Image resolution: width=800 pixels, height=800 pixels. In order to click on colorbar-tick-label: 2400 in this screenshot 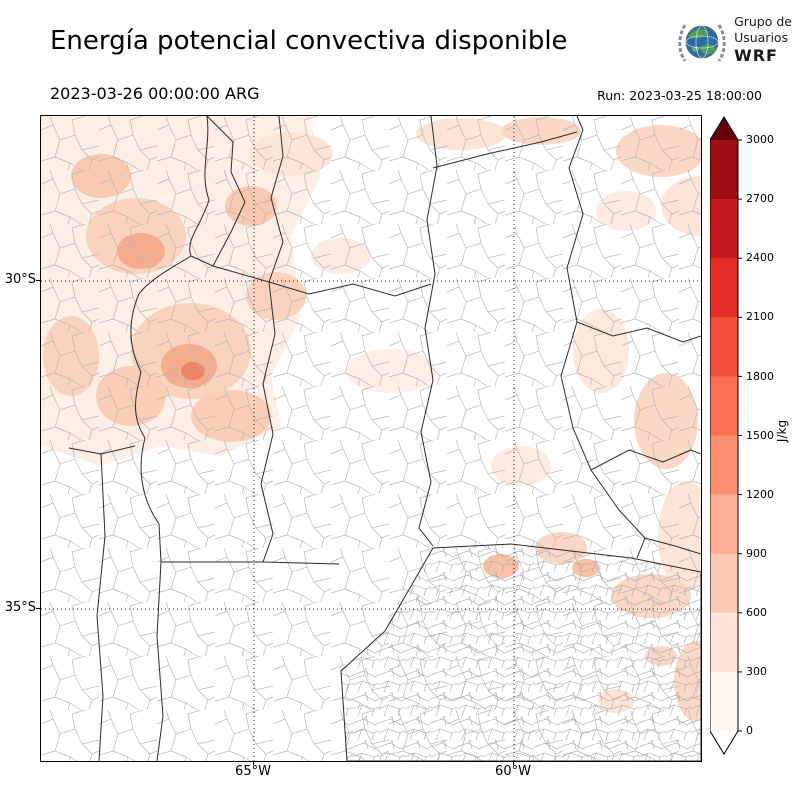, I will do `click(760, 257)`.